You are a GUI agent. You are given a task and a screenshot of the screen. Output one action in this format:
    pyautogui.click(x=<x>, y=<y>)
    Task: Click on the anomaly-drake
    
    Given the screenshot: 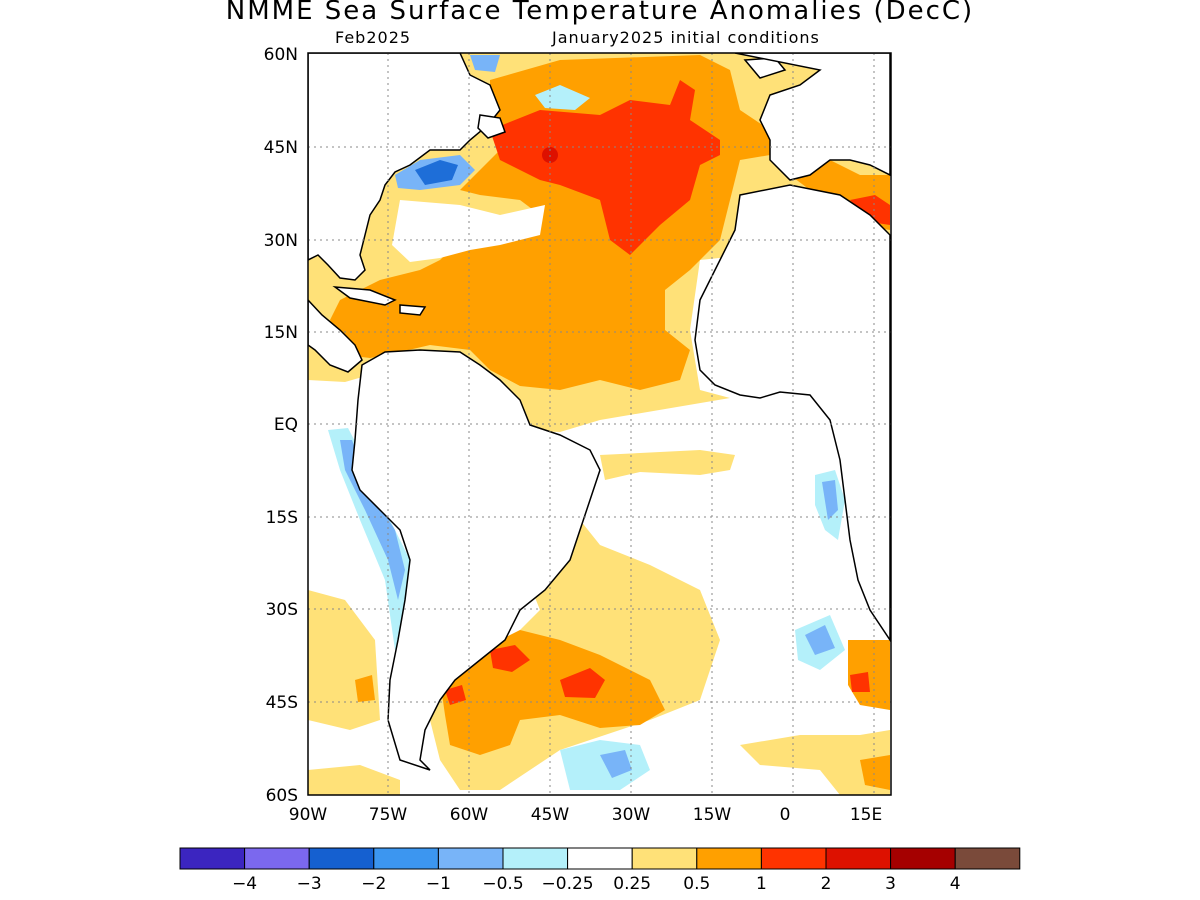 What is the action you would take?
    pyautogui.click(x=354, y=780)
    